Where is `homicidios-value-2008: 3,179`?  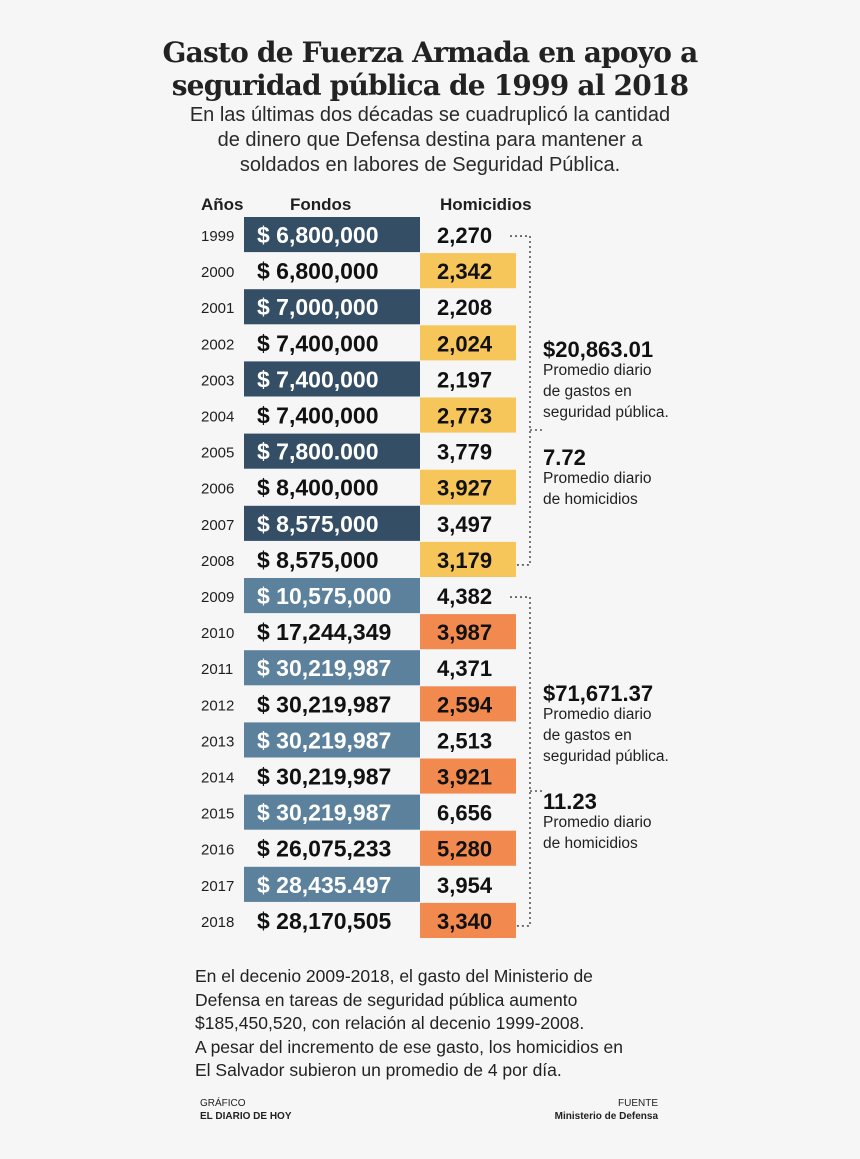 homicidios-value-2008: 3,179 is located at coordinates (464, 560).